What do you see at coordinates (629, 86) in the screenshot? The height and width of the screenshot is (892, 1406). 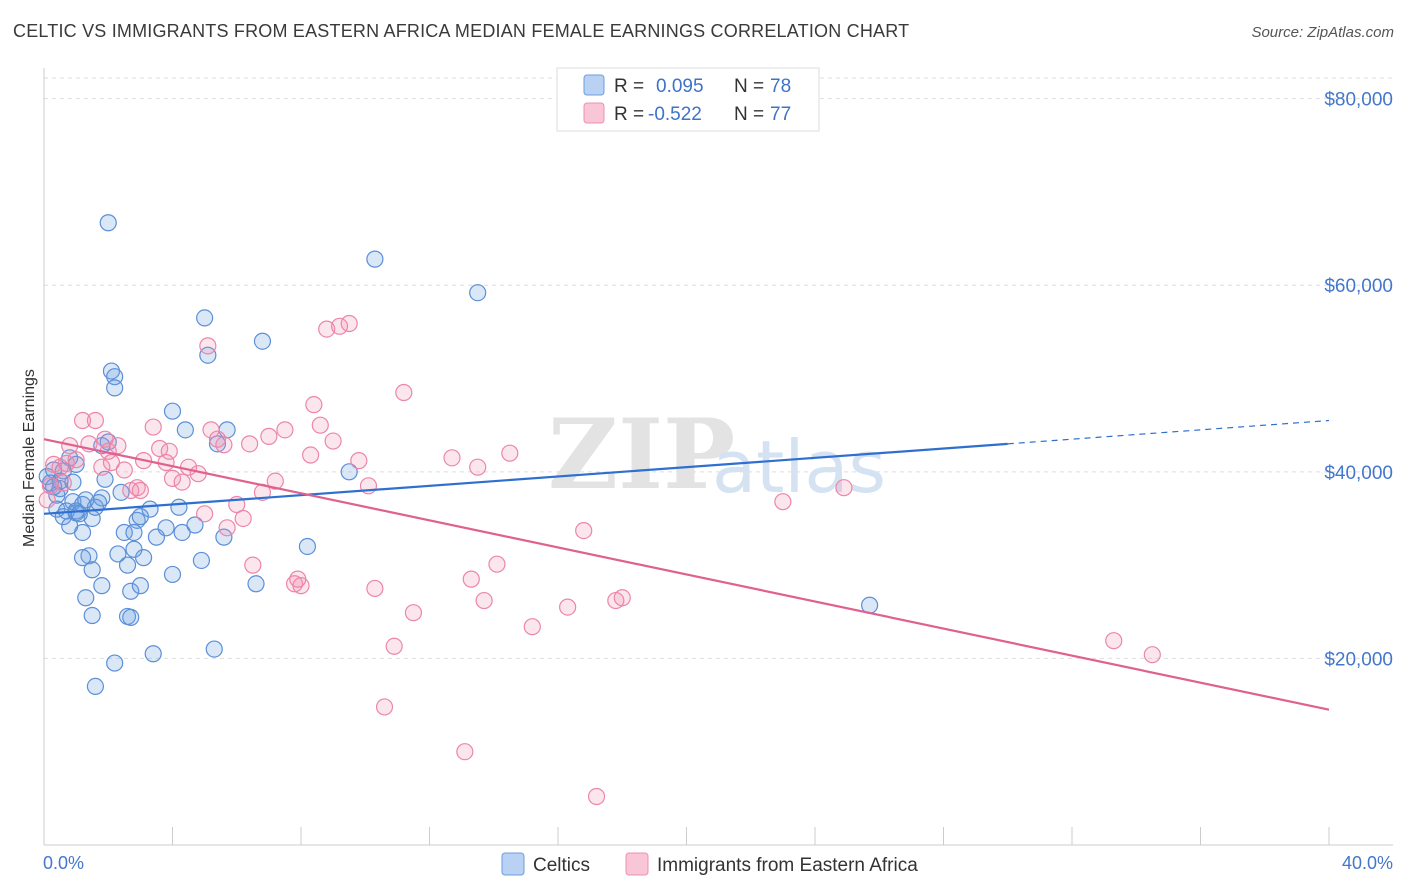 I see `legend-r-label-1: R =` at bounding box center [629, 86].